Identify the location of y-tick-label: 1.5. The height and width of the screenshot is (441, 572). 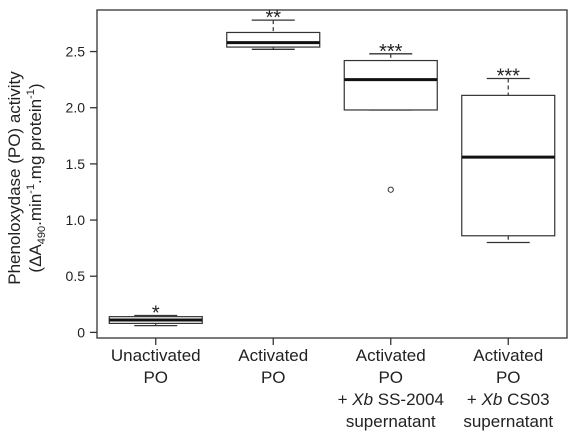
(76, 164).